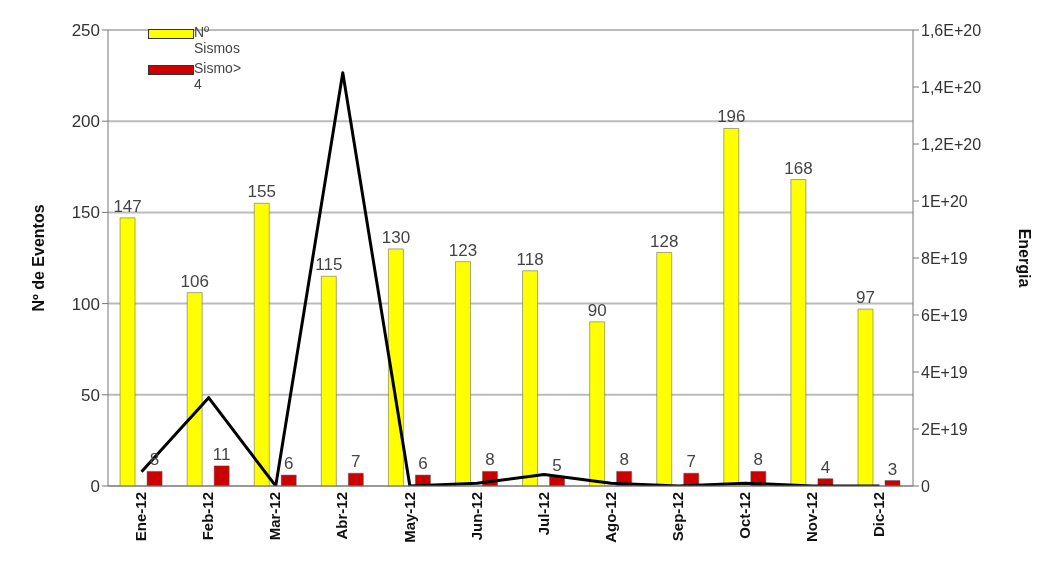 This screenshot has width=1061, height=564. What do you see at coordinates (261, 192) in the screenshot?
I see `data-label: 155` at bounding box center [261, 192].